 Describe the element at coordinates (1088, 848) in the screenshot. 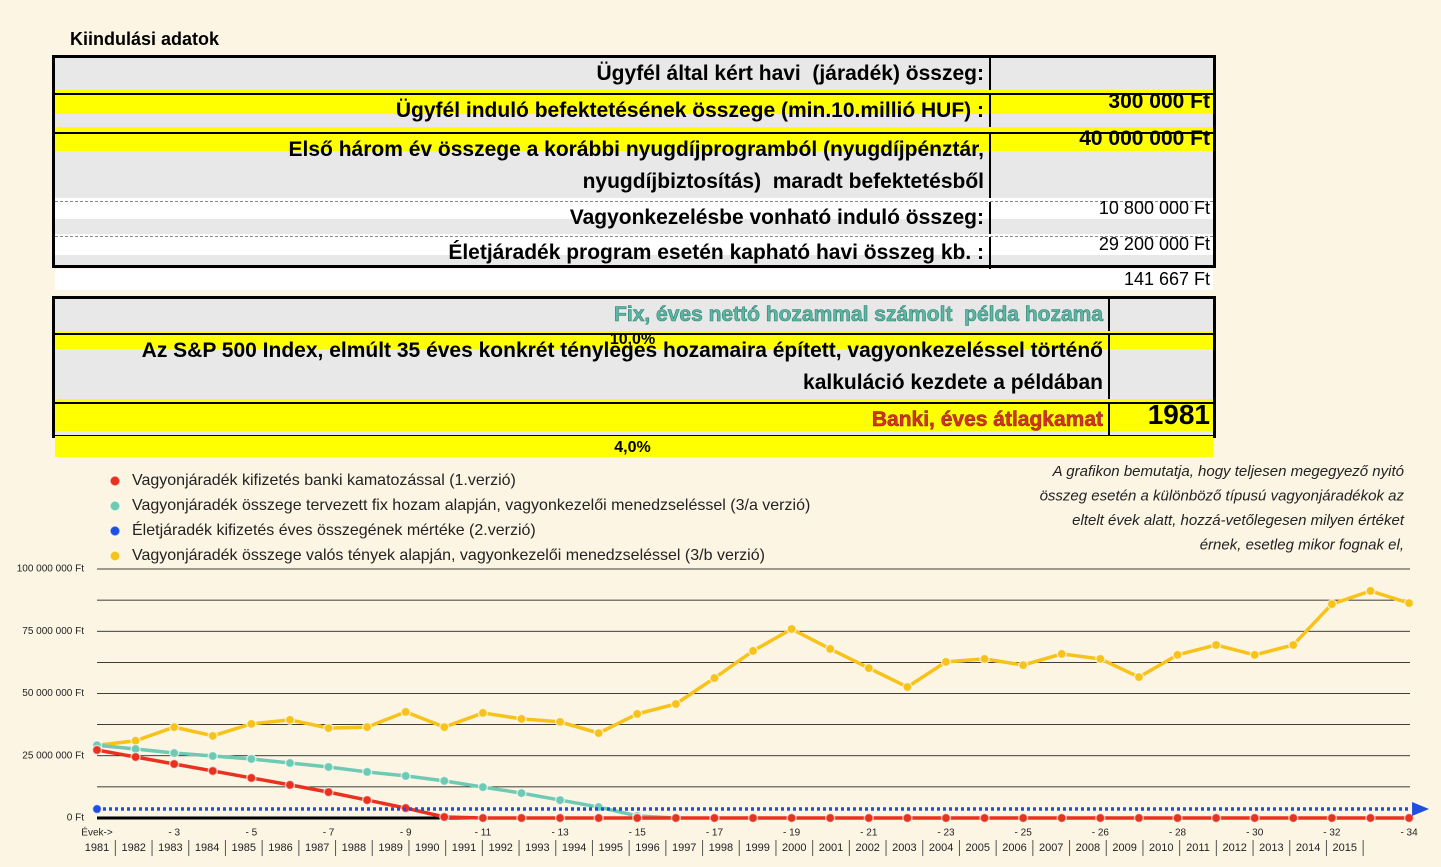

I see `year-label: 2008` at that location.